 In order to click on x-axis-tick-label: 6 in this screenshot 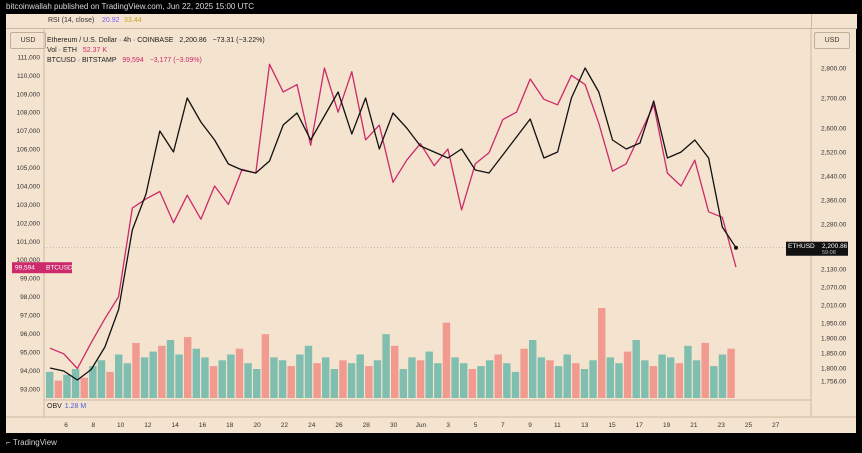, I will do `click(66, 425)`.